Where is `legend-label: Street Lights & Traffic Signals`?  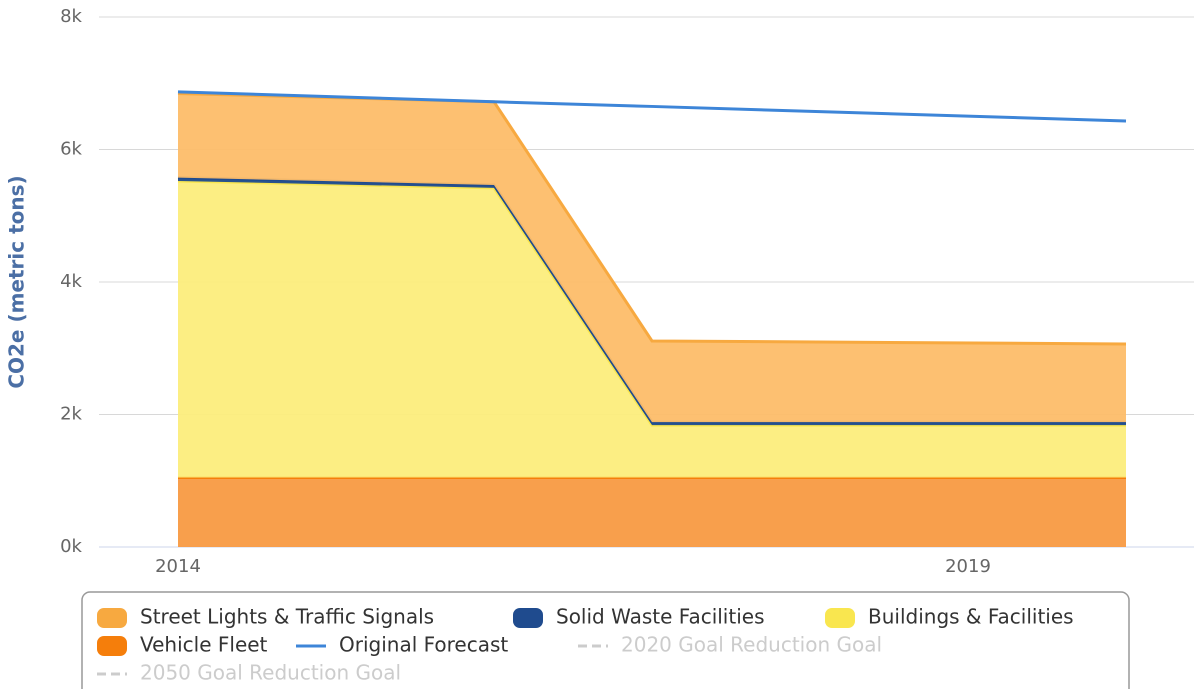
legend-label: Street Lights & Traffic Signals is located at coordinates (287, 617).